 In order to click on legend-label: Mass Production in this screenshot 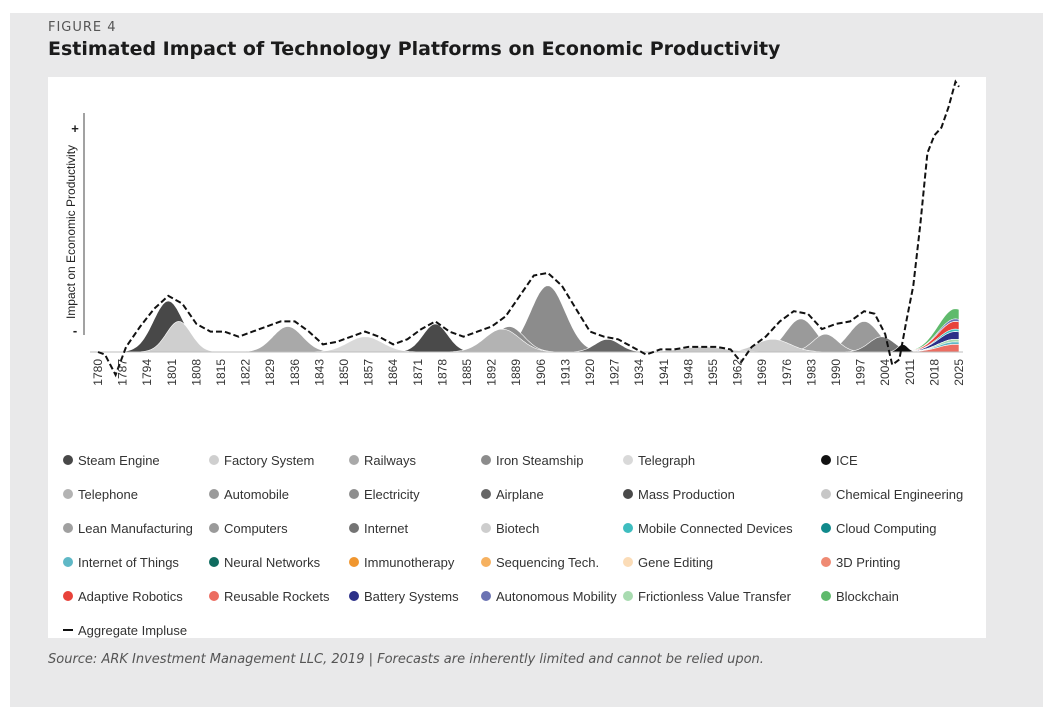, I will do `click(686, 494)`.